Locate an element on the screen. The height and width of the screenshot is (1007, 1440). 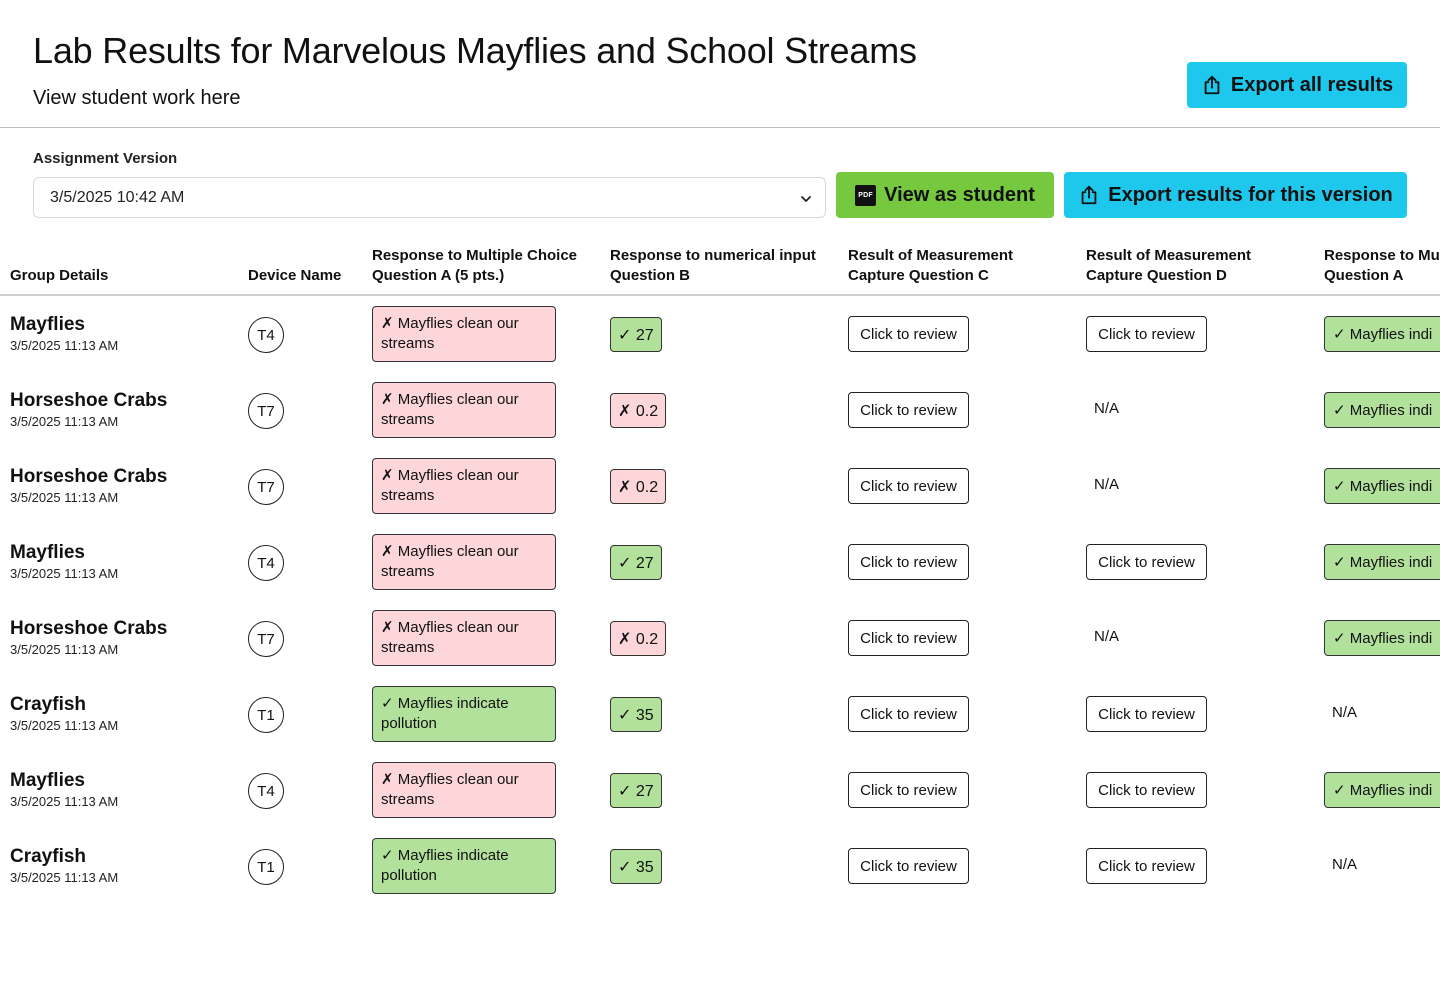
question-e-na: N/A is located at coordinates (1345, 864).